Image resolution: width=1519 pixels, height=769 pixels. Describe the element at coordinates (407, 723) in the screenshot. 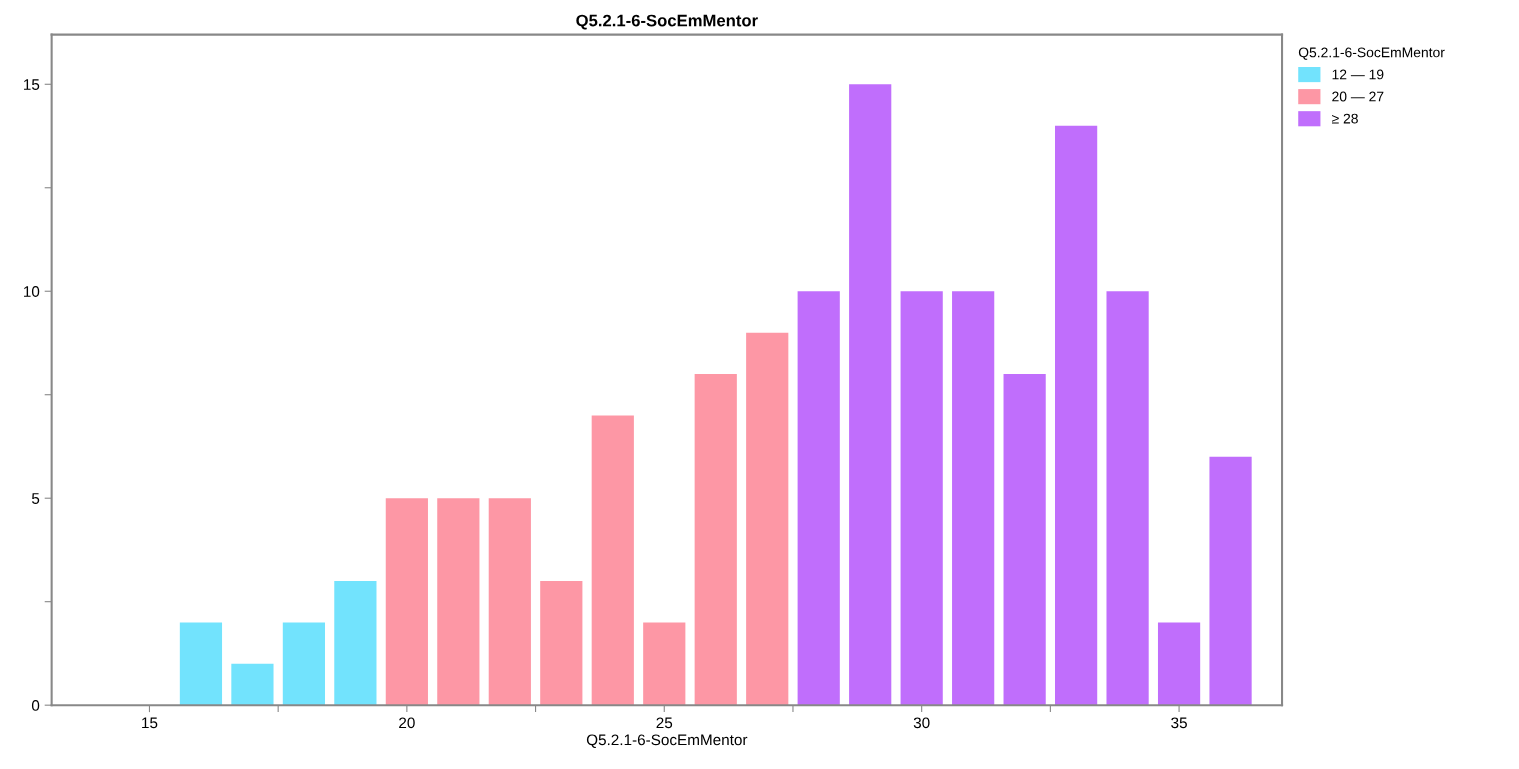

I see `x-tick-label: 20` at that location.